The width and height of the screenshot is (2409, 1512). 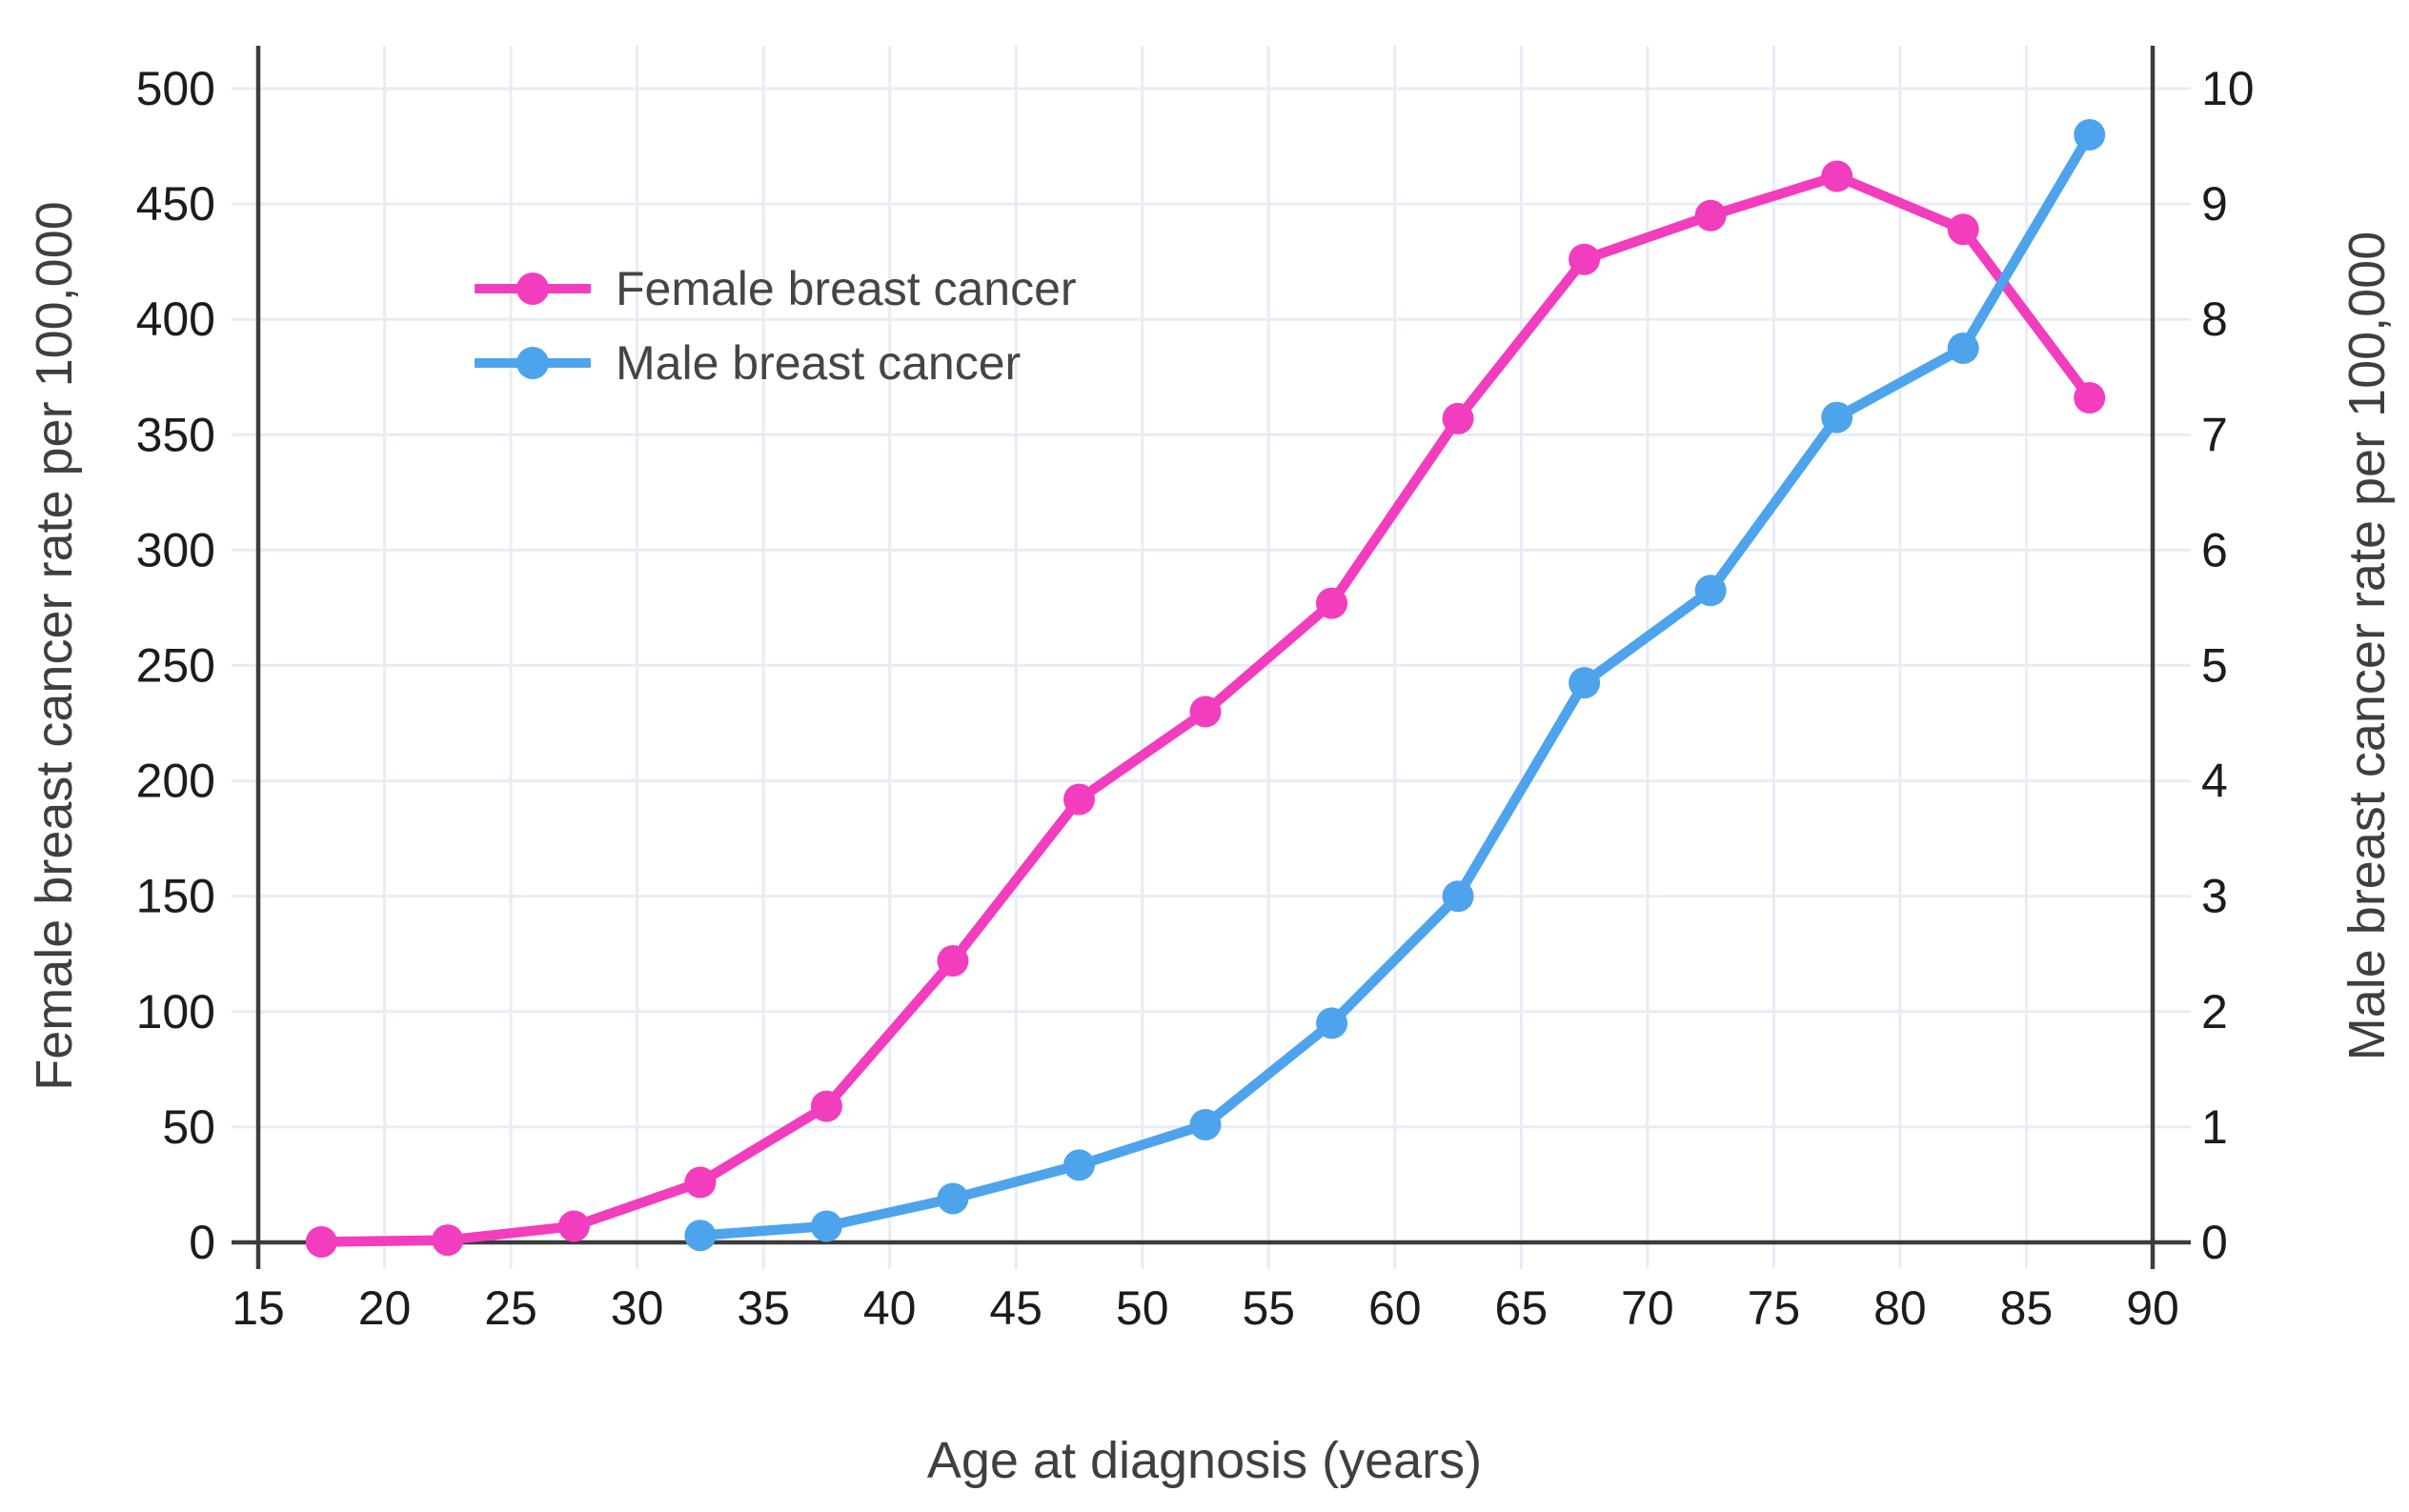 What do you see at coordinates (846, 288) in the screenshot?
I see `legend-label-female: Female breast cancer` at bounding box center [846, 288].